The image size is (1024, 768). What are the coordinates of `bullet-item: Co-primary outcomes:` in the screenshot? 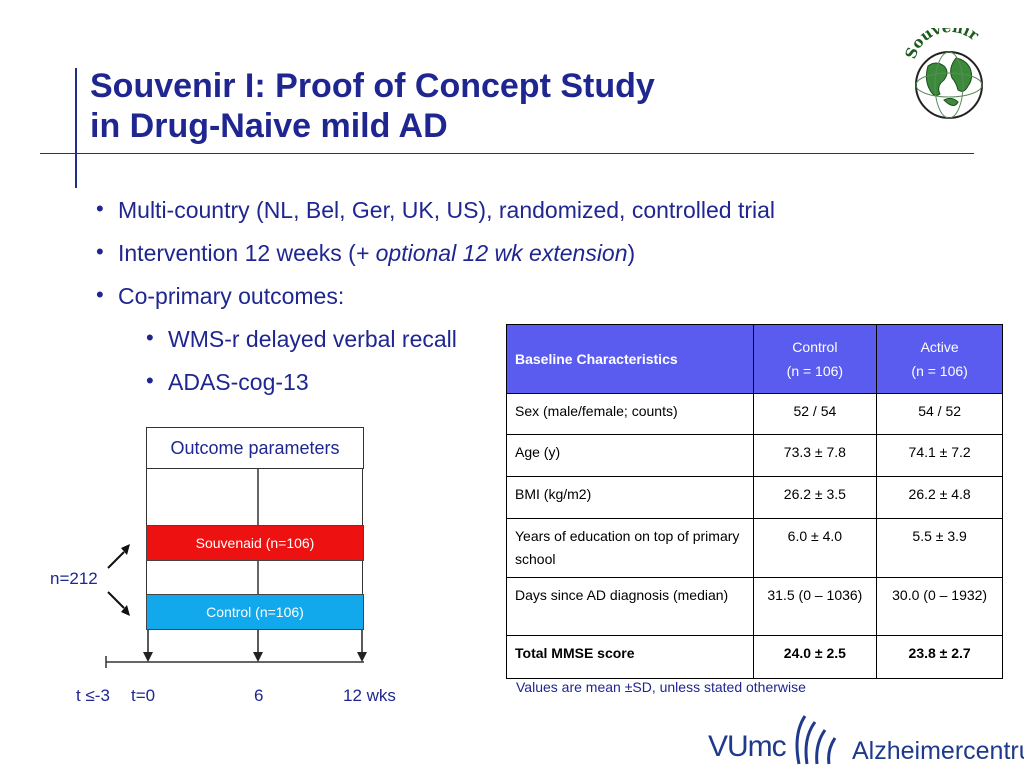 It's located at (433, 295).